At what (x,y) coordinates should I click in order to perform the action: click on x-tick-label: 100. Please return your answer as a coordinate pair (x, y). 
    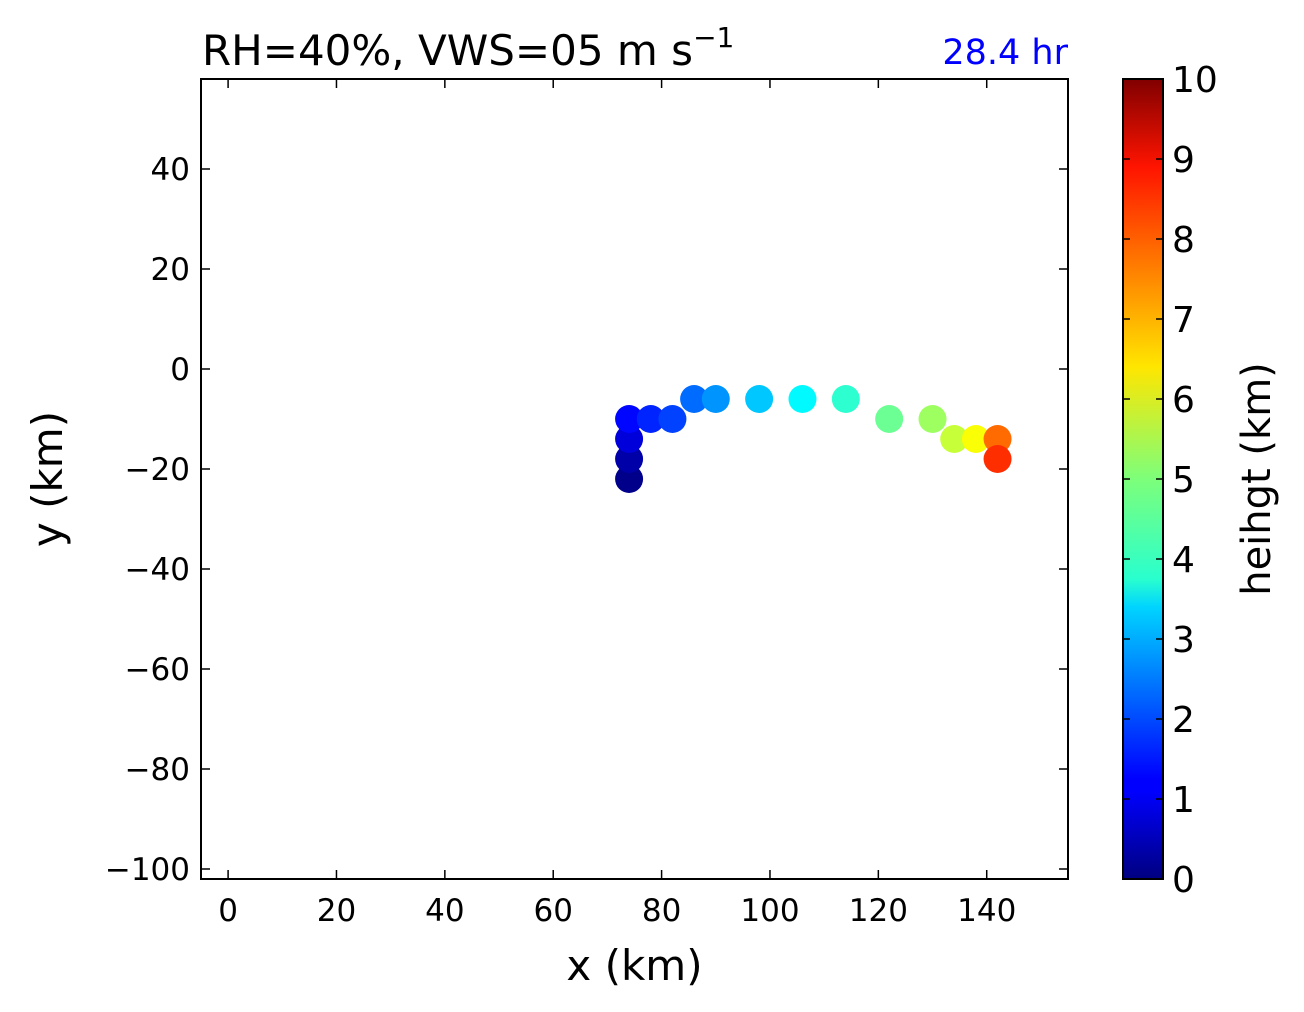
    Looking at the image, I should click on (769, 911).